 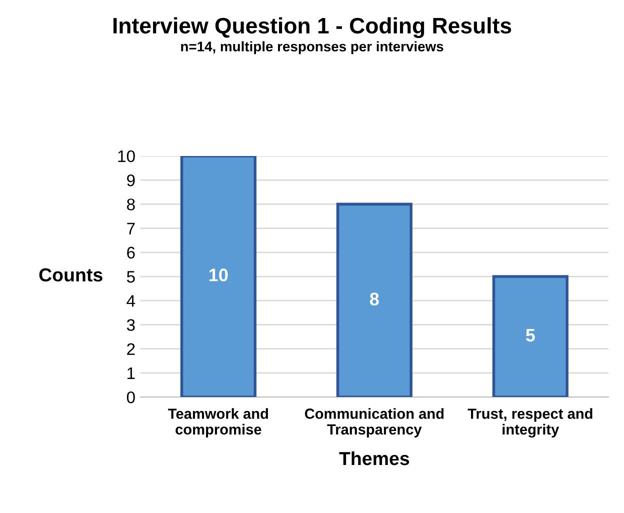 I want to click on y-tick-label: 8, so click(x=130, y=204).